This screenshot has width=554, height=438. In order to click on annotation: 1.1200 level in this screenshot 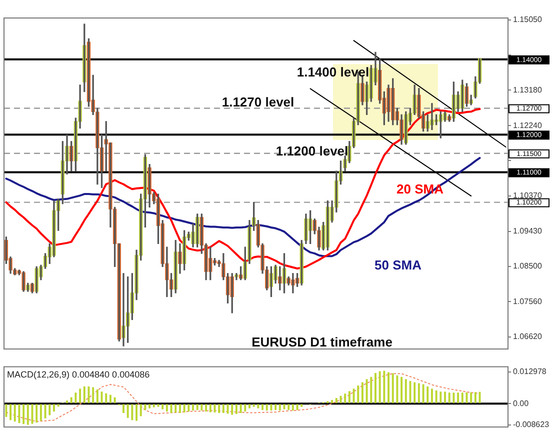, I will do `click(312, 151)`.